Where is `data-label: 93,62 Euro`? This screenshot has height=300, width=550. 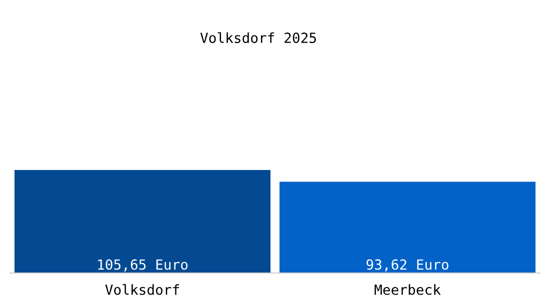 data-label: 93,62 Euro is located at coordinates (407, 265).